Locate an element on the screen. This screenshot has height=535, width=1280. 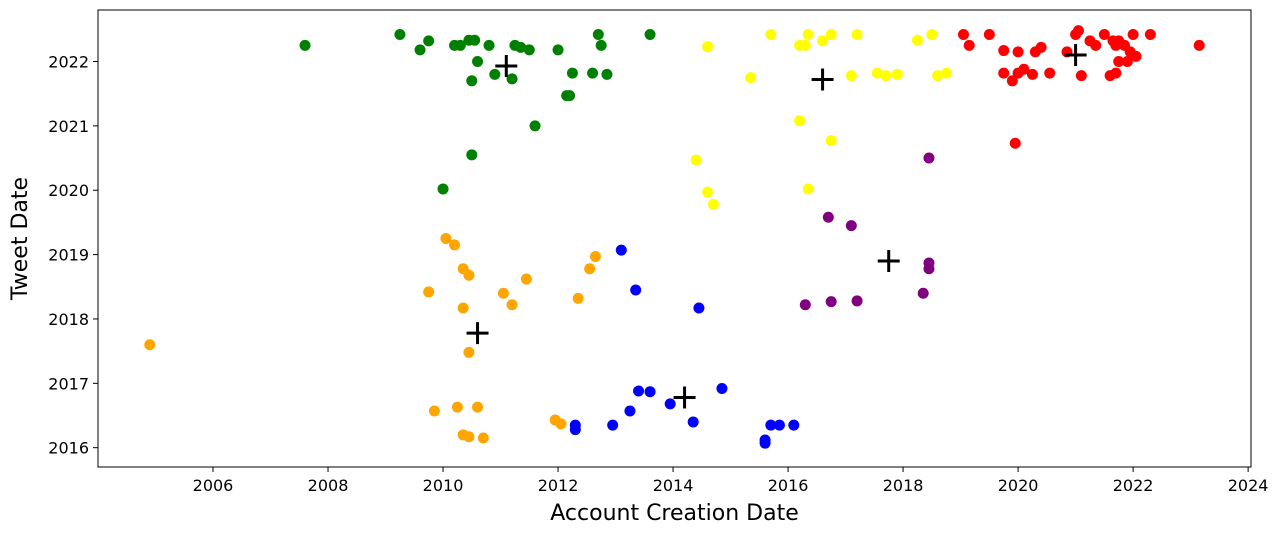
x-tick-label: 2014 is located at coordinates (673, 485).